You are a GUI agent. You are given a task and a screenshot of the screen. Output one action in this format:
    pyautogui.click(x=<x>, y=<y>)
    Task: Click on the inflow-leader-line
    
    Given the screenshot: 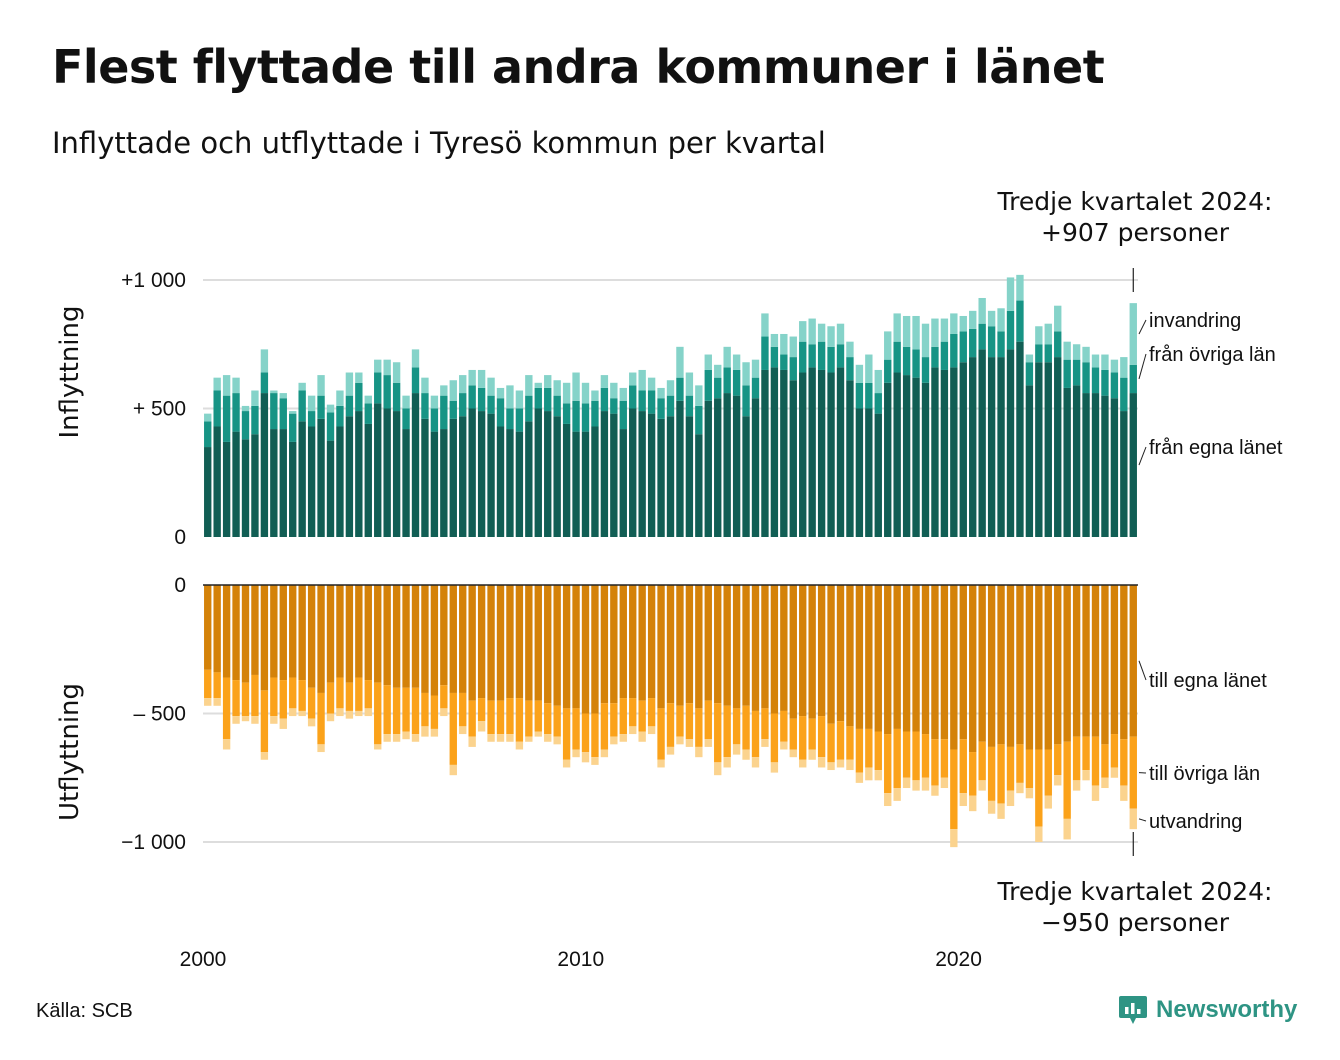 What is the action you would take?
    pyautogui.click(x=1142, y=456)
    